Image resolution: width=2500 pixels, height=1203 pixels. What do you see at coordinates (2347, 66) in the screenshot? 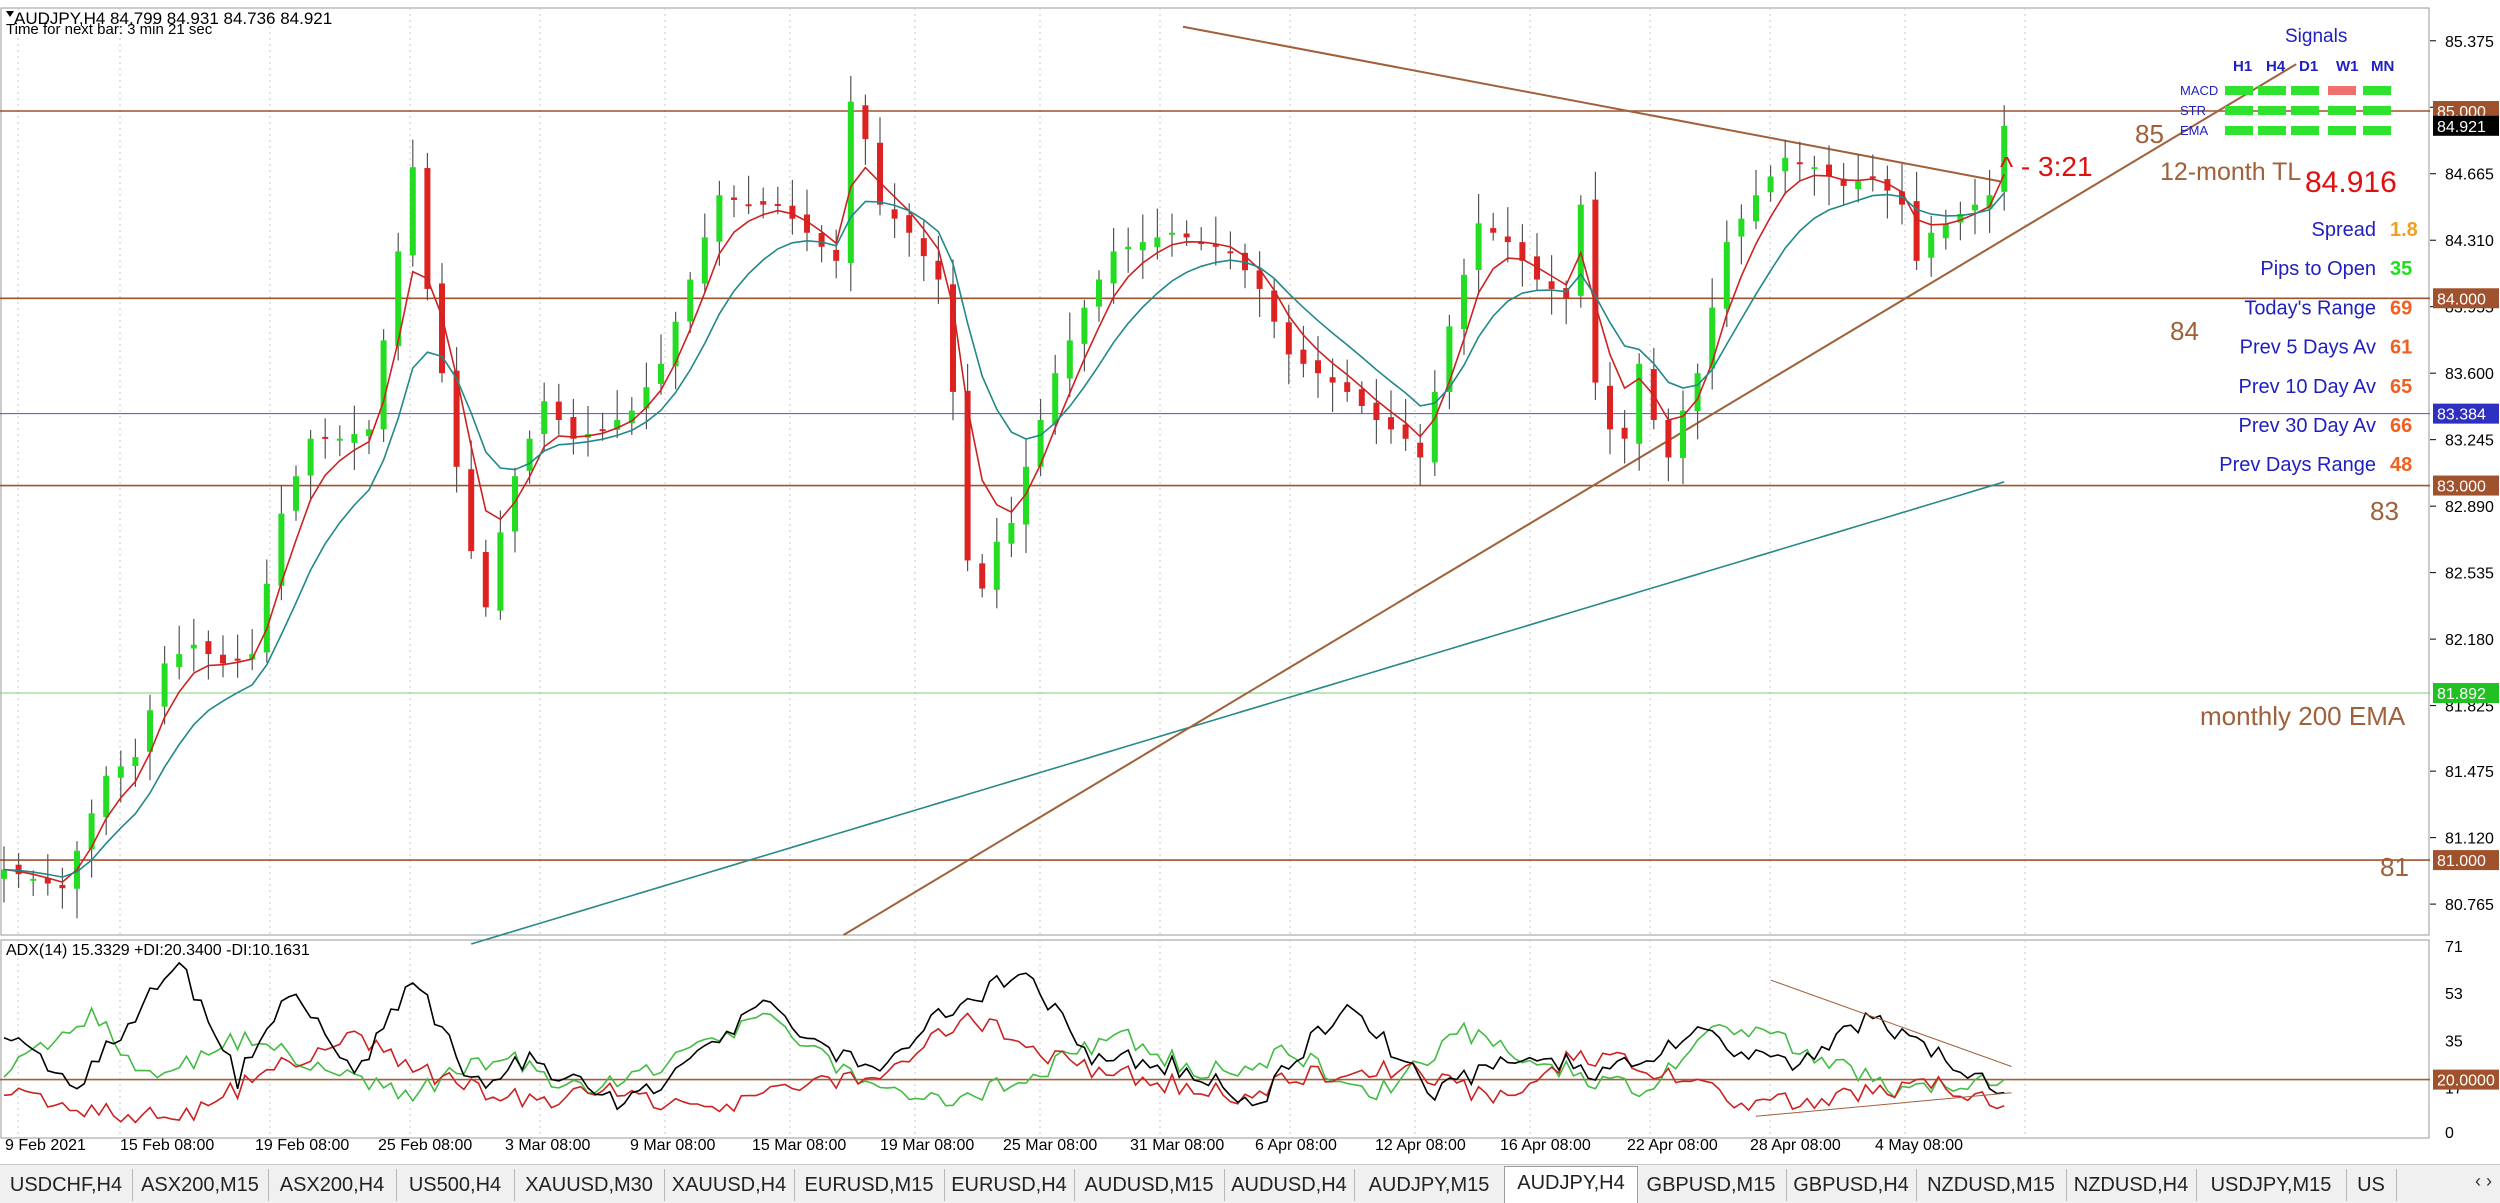
I see `signals-timeframe-w1: W1` at bounding box center [2347, 66].